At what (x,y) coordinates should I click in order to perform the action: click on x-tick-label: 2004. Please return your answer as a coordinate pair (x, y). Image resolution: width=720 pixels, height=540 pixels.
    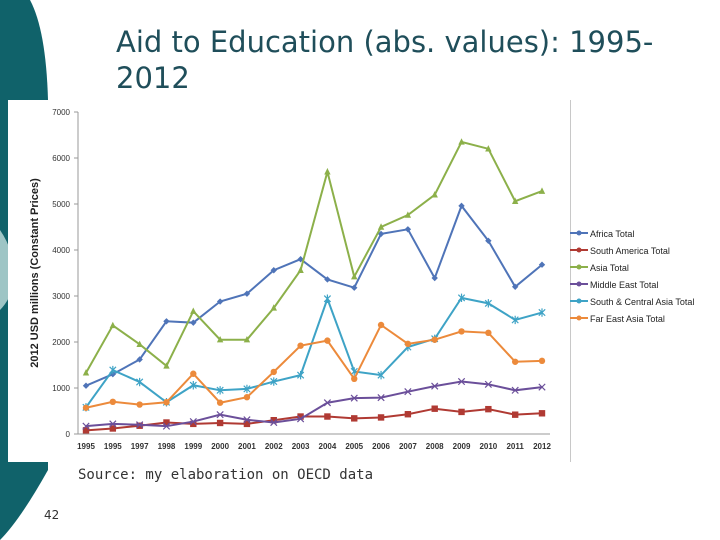
    Looking at the image, I should click on (328, 446).